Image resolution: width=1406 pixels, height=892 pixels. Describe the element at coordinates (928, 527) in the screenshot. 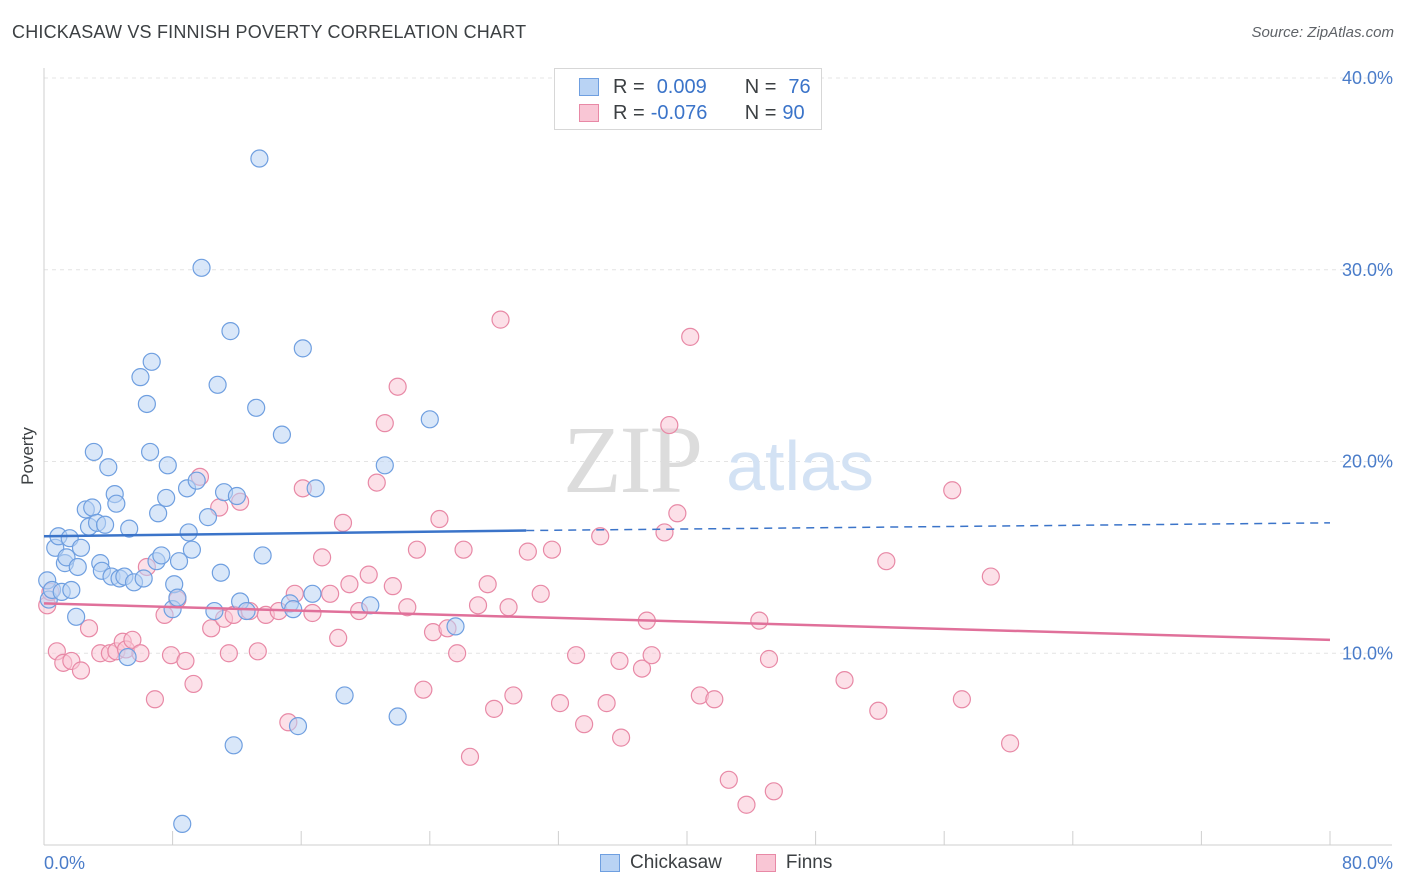

I see `chickasaw-trend-extension` at that location.